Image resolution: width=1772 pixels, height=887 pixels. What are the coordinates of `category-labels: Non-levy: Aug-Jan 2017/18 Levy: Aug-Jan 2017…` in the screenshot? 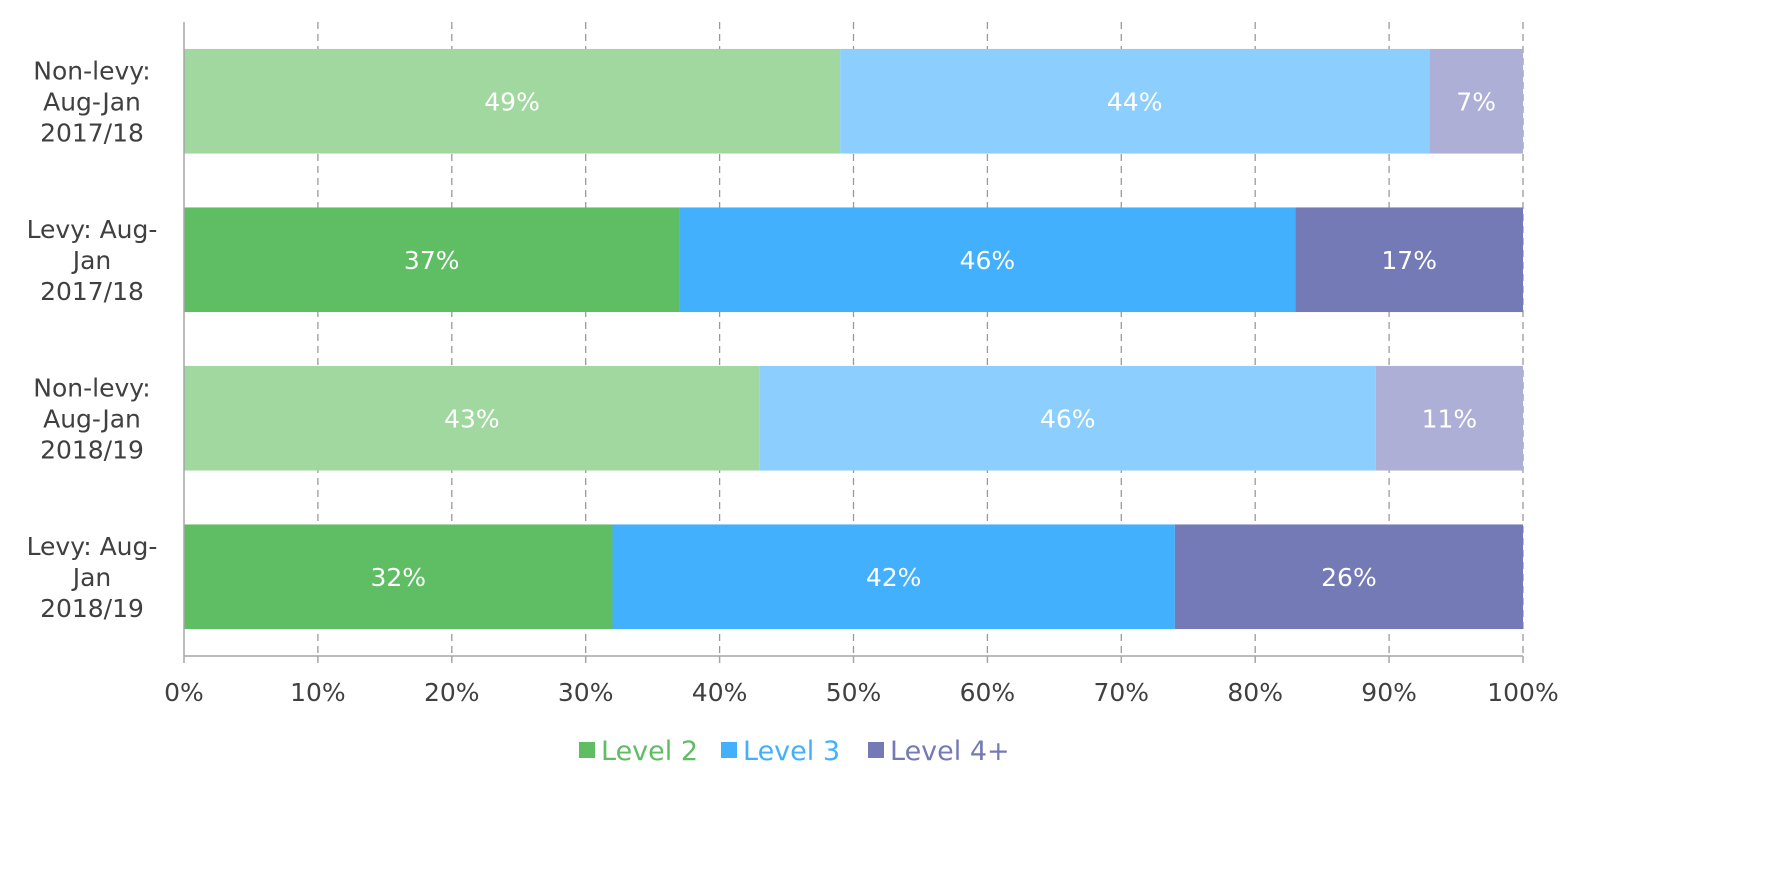 It's located at (92, 339).